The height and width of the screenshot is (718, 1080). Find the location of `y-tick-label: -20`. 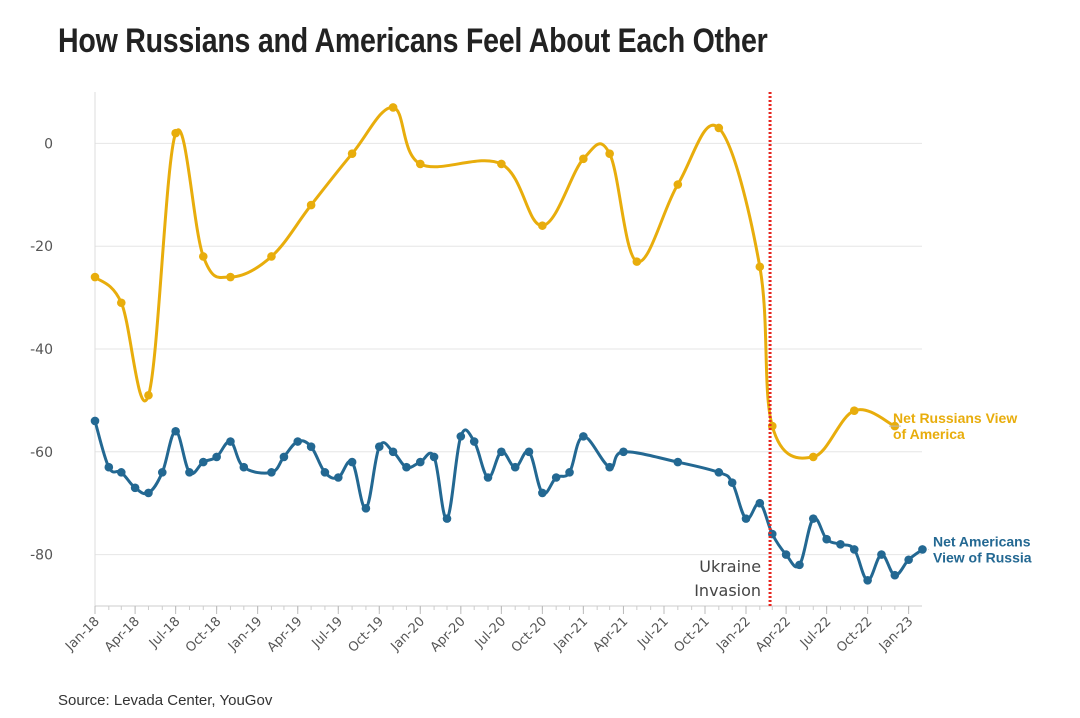

y-tick-label: -20 is located at coordinates (41, 247).